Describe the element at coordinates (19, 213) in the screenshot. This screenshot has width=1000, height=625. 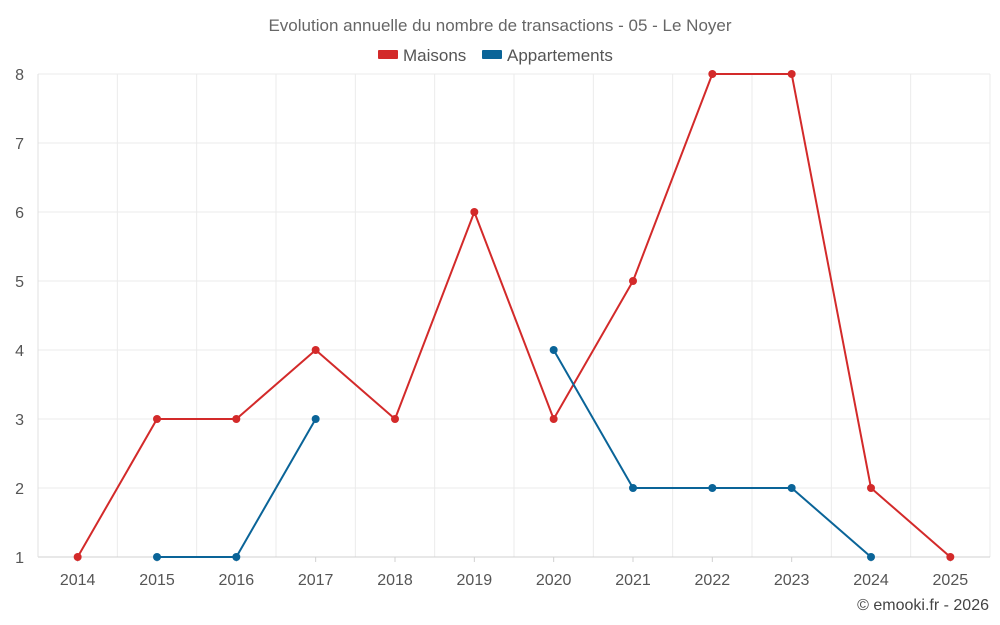
I see `y-tick-label: 6` at that location.